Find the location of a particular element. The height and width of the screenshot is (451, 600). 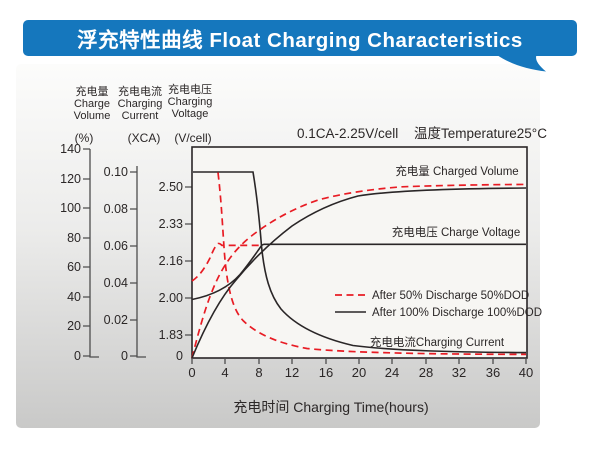

x-axis-label: 充电时间 Charging Time(hours) is located at coordinates (330, 407).